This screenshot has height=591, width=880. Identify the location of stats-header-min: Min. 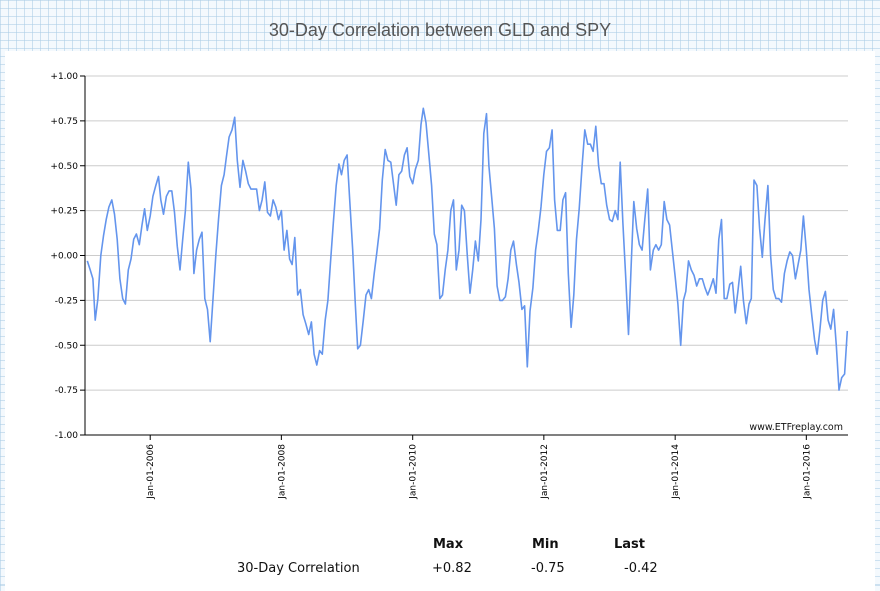
(545, 544).